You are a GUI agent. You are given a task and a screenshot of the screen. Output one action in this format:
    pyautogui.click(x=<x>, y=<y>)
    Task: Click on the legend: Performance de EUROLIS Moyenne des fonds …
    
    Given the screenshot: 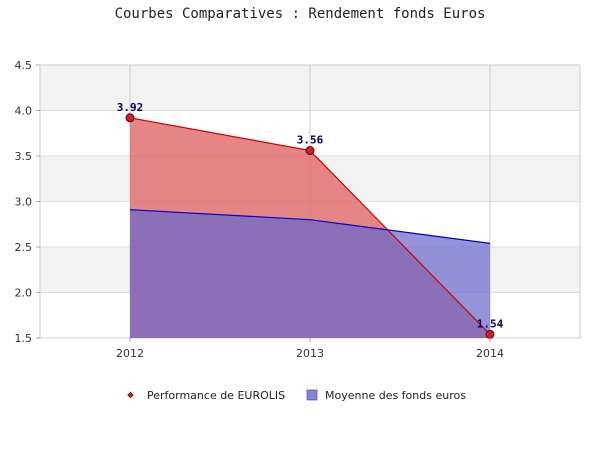 What is the action you would take?
    pyautogui.click(x=296, y=395)
    